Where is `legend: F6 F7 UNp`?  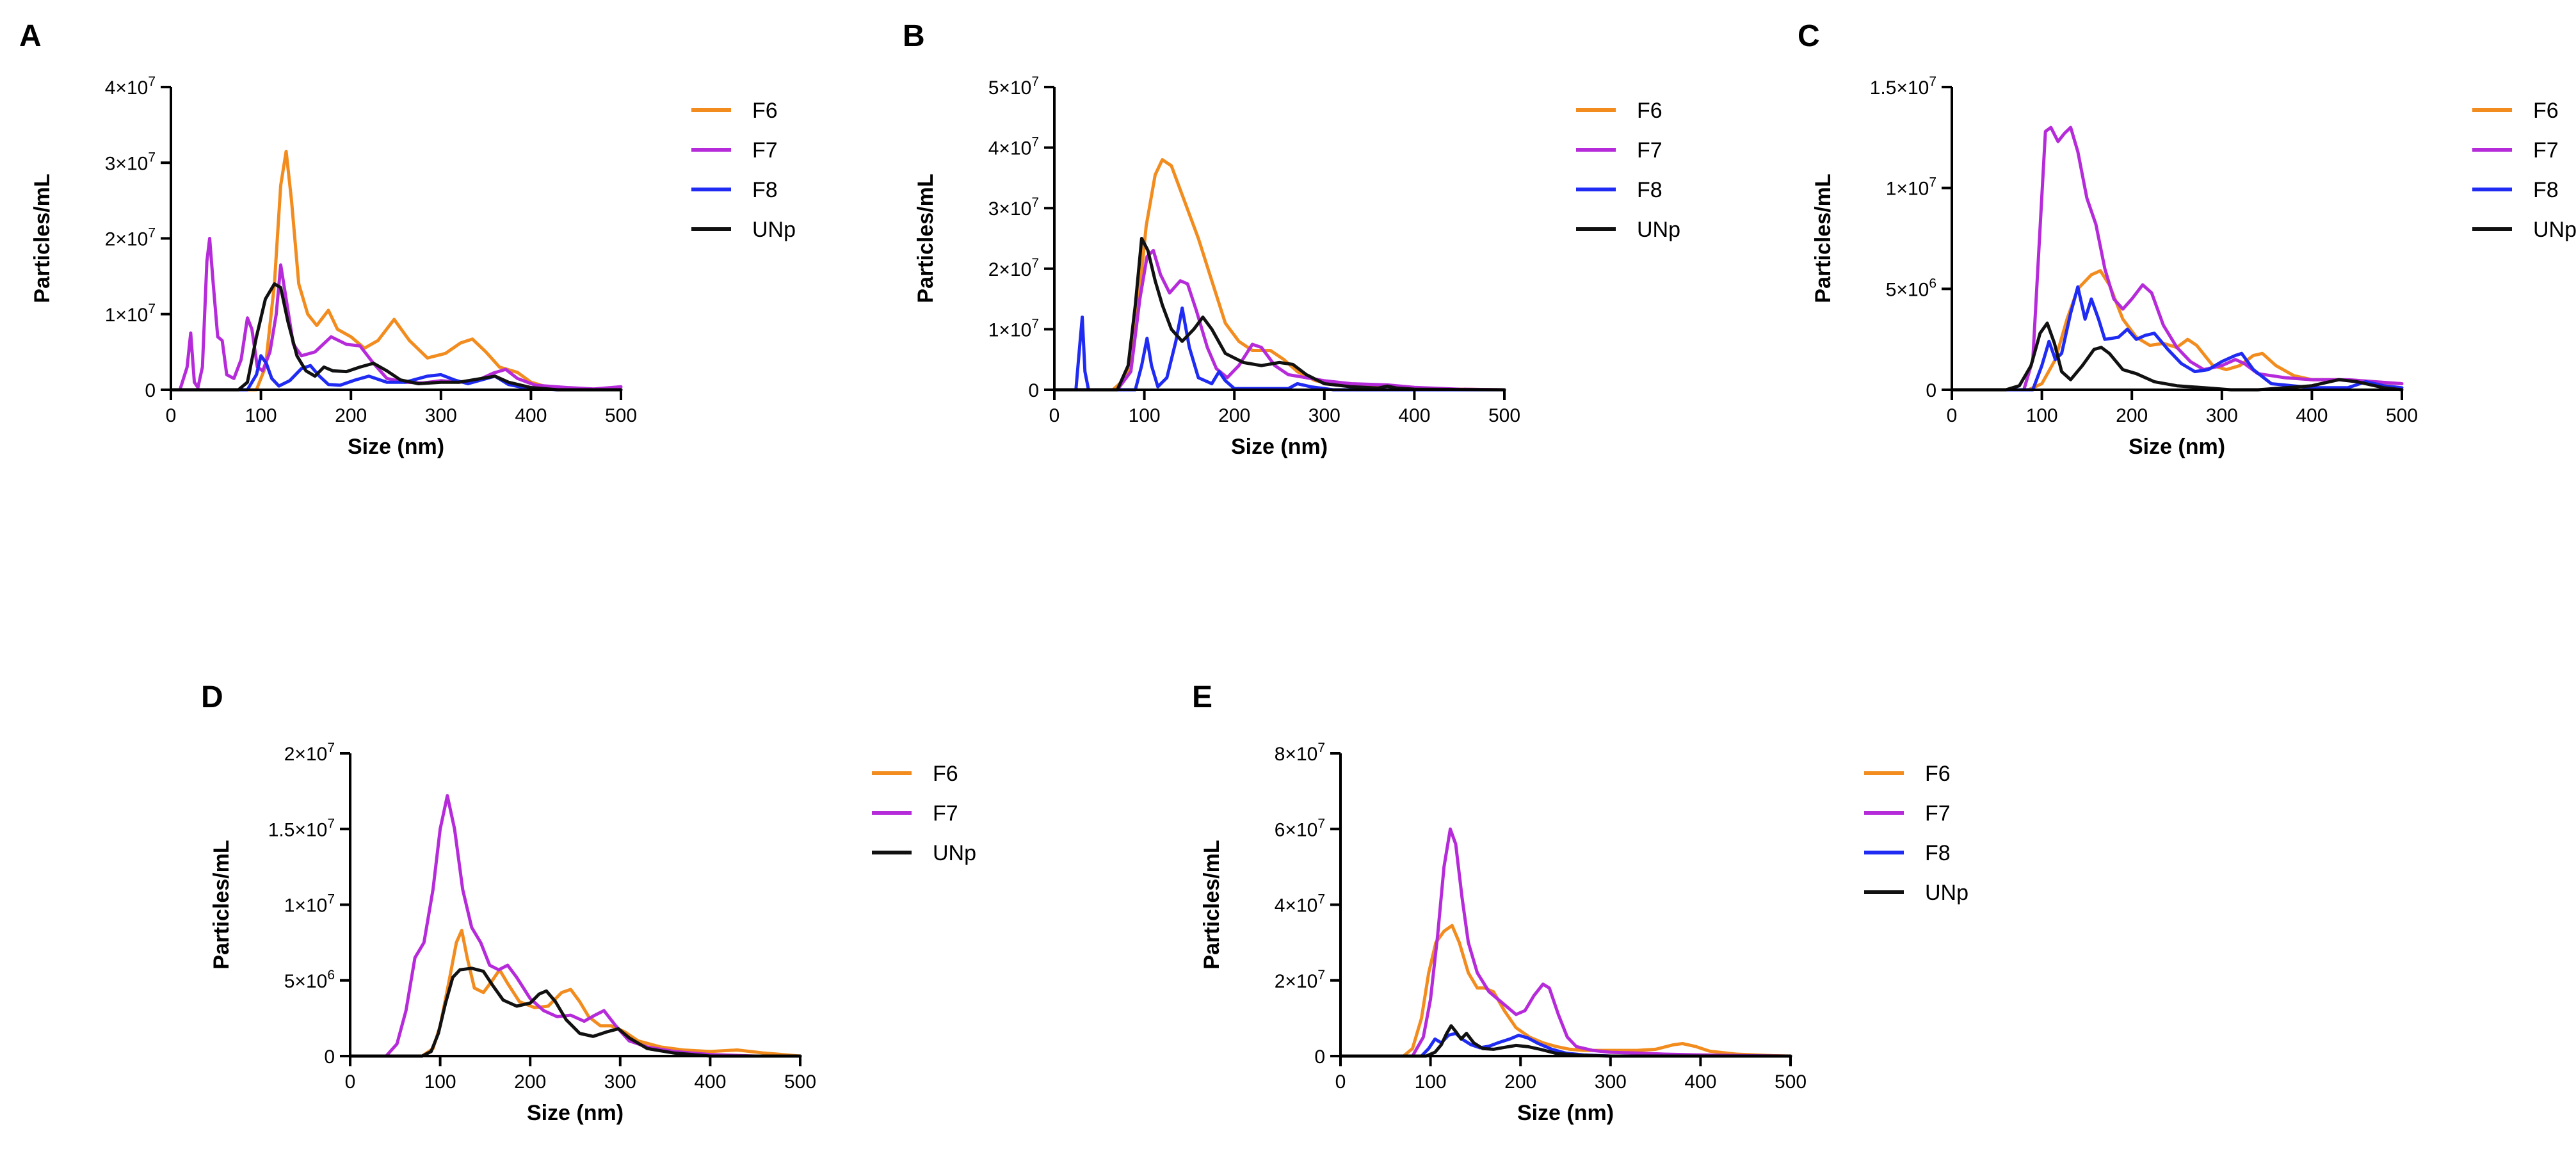
legend: F6 F7 UNp is located at coordinates (924, 813).